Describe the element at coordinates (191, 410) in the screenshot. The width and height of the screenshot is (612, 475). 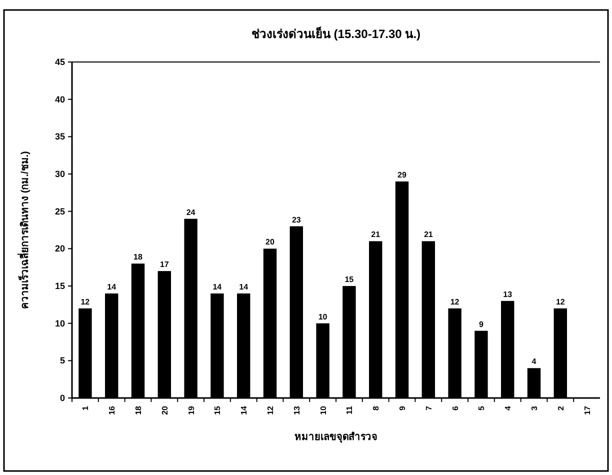
I see `x-tick-label: 19` at that location.